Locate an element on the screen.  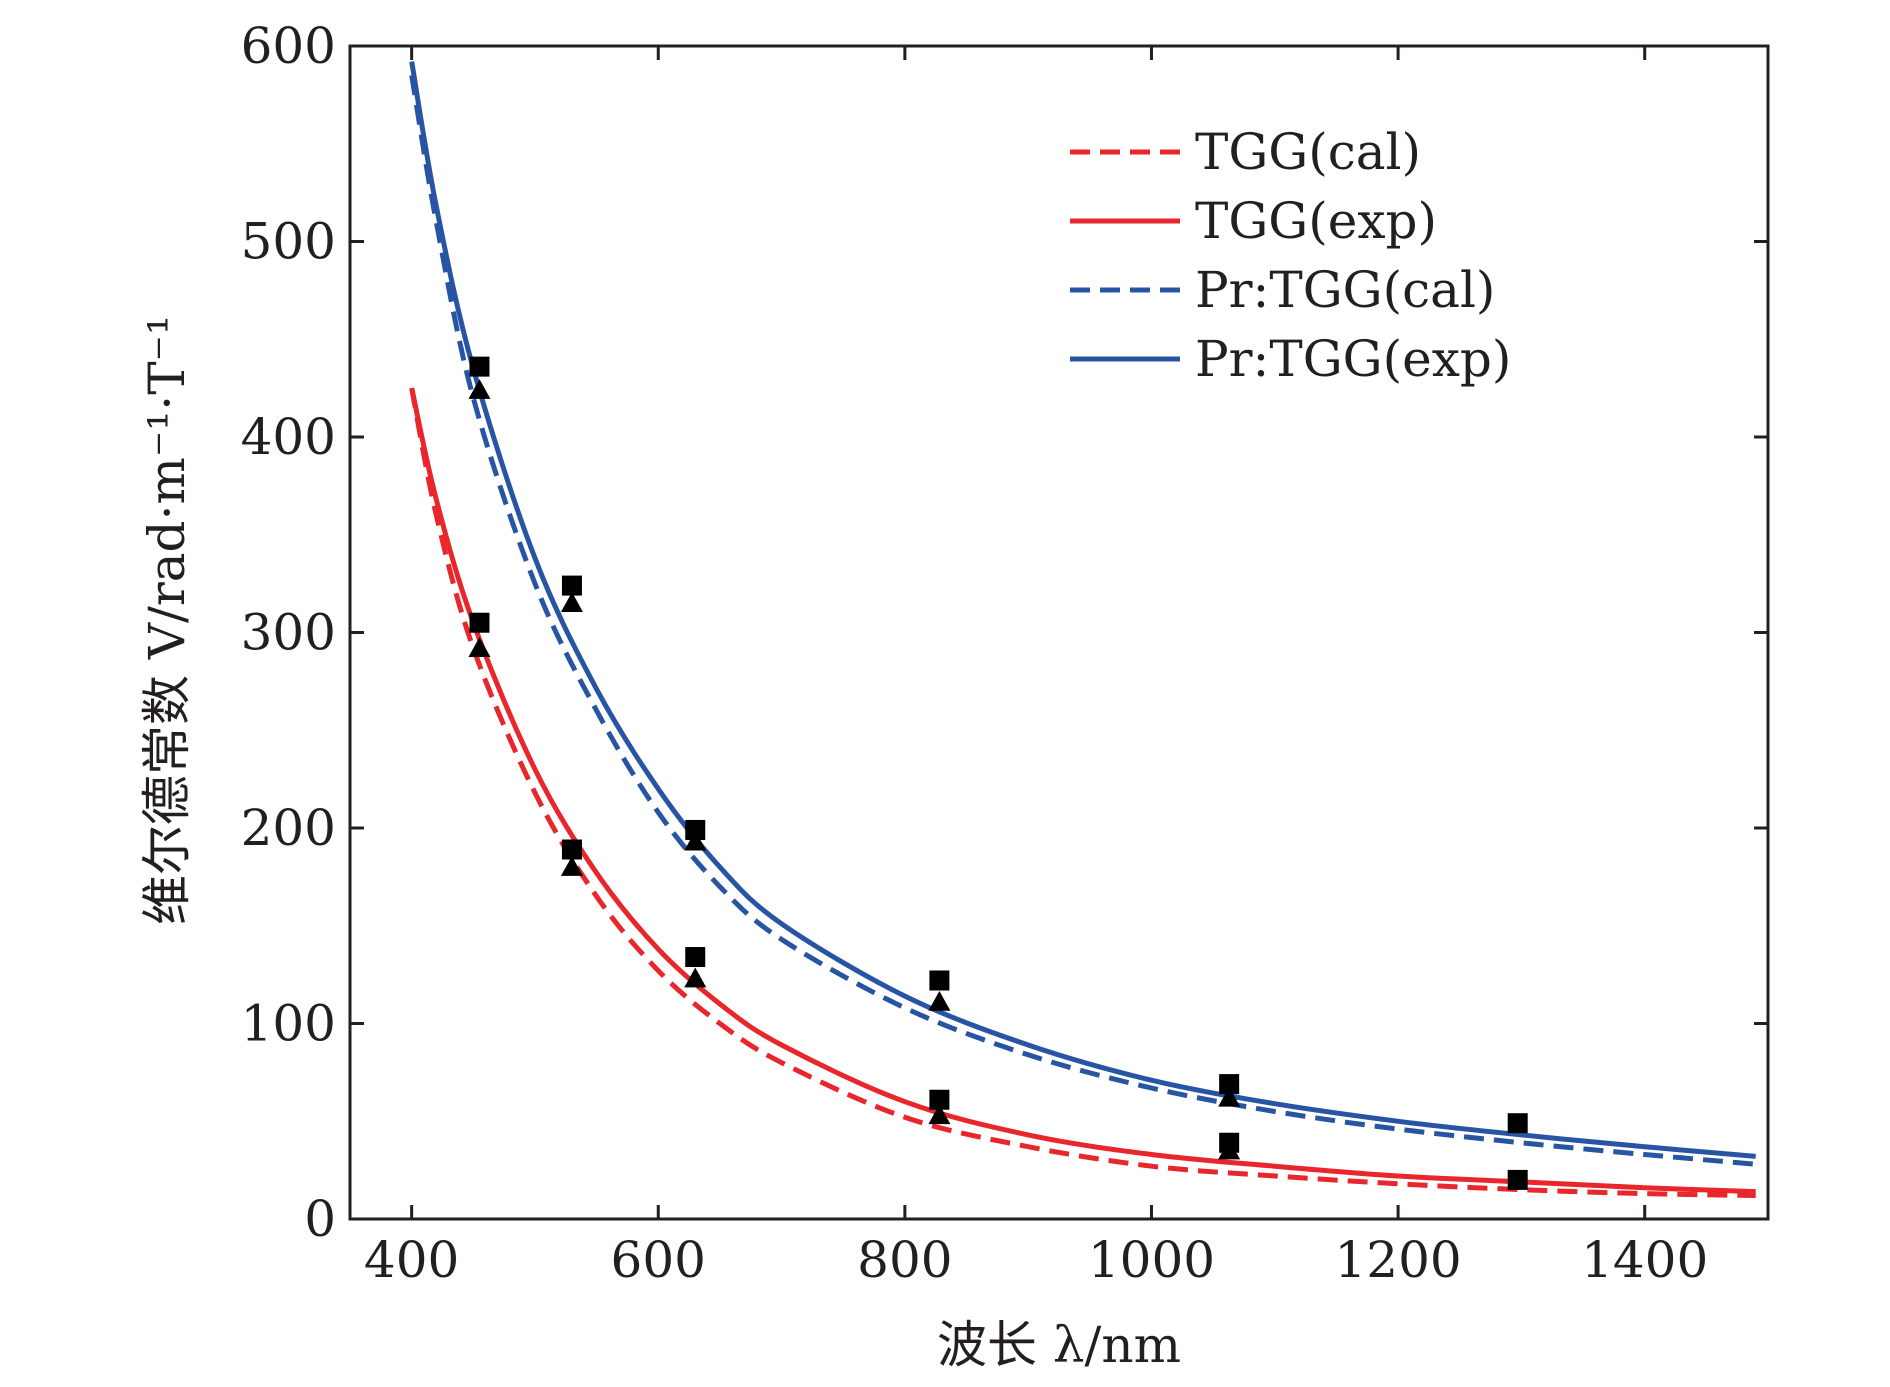
legend-label: TGG(cal) is located at coordinates (1308, 152).